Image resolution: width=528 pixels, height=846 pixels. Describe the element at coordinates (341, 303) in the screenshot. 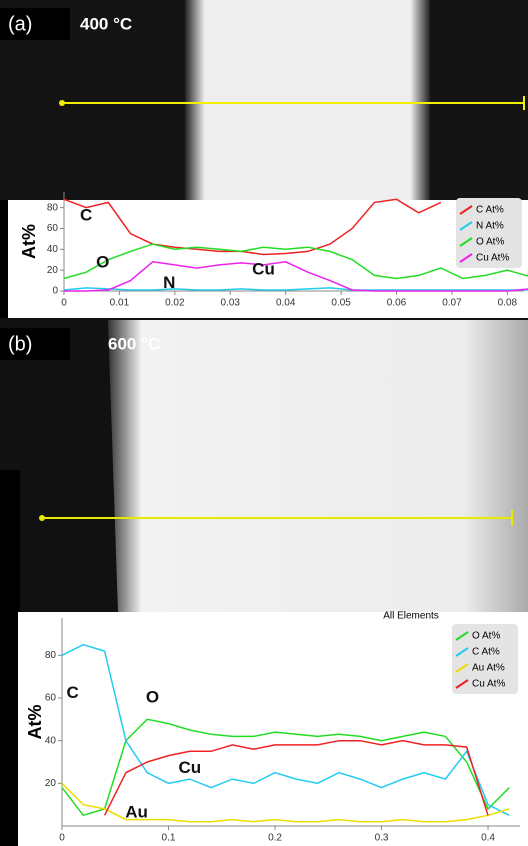

I see `x-tick-label: 0.05` at that location.